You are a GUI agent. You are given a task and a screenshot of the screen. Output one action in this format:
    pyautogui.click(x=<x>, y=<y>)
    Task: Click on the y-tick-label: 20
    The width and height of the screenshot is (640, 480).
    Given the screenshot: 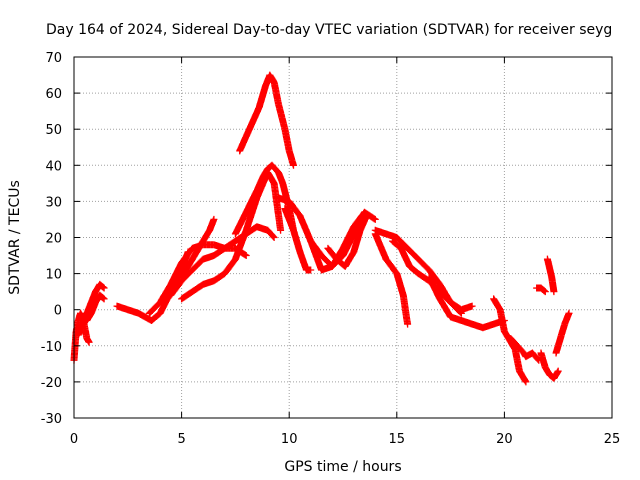 What is the action you would take?
    pyautogui.click(x=53, y=239)
    